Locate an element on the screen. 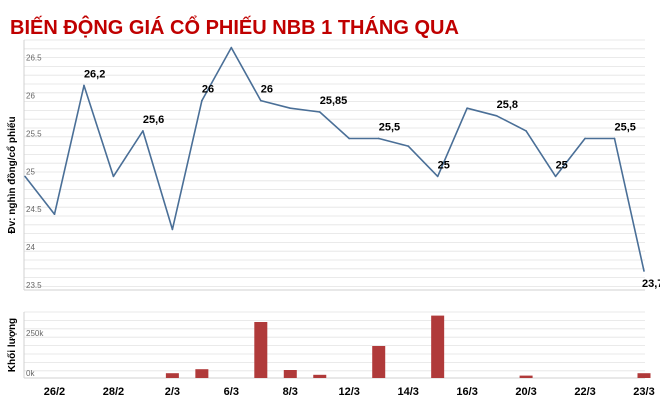  price-y-tick-label: 24 is located at coordinates (30, 247).